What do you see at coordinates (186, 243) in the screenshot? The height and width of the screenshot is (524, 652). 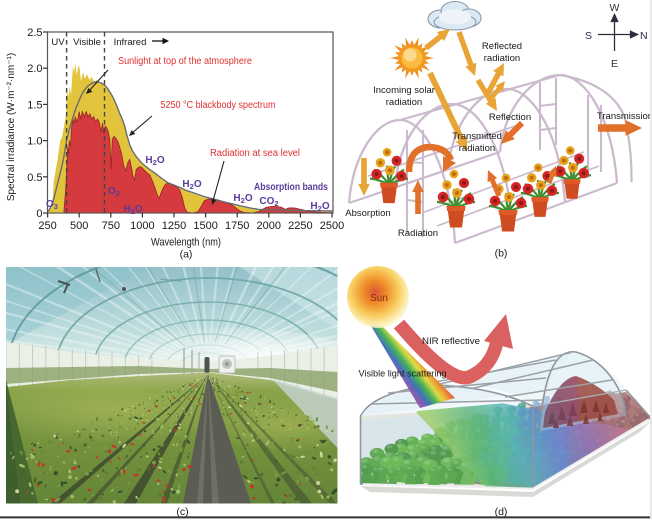 I see `svg-text: Wavelength (nm)` at bounding box center [186, 243].